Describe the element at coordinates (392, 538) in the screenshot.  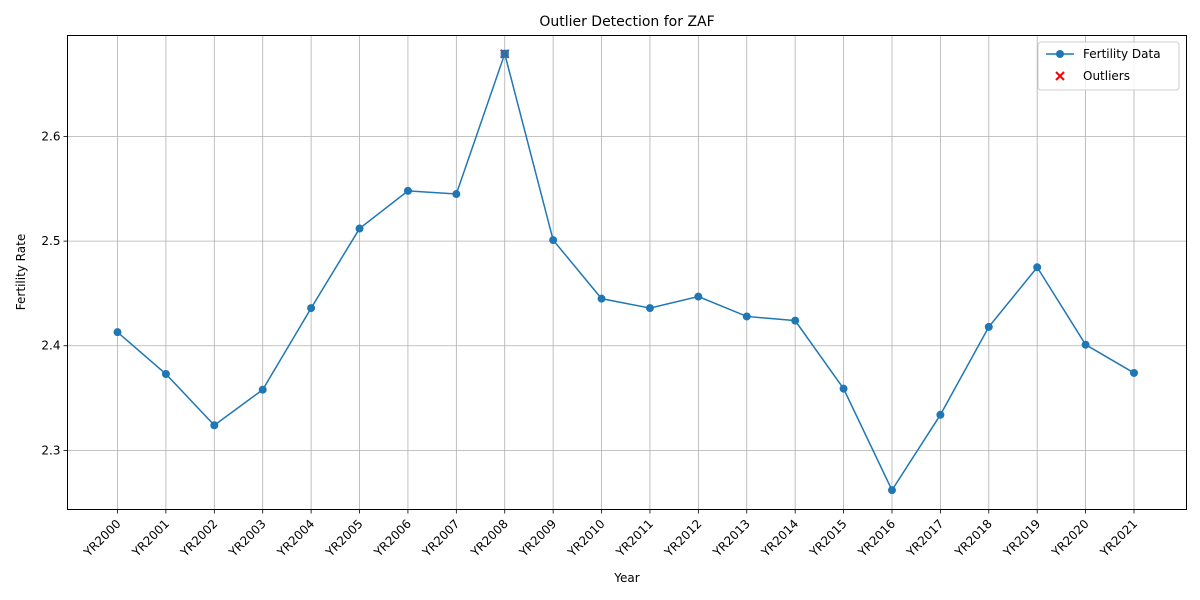
I see `x-tick-label: YR2006` at that location.